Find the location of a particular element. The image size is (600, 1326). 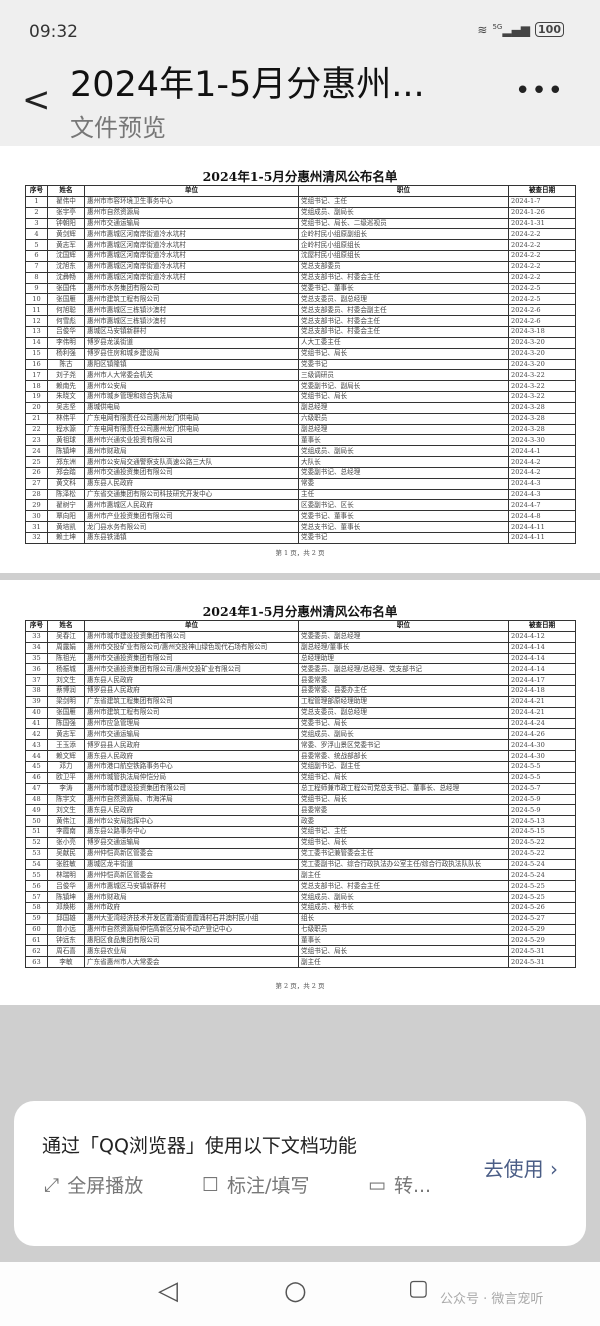

table-cell: 2024-2-5 is located at coordinates (542, 299).